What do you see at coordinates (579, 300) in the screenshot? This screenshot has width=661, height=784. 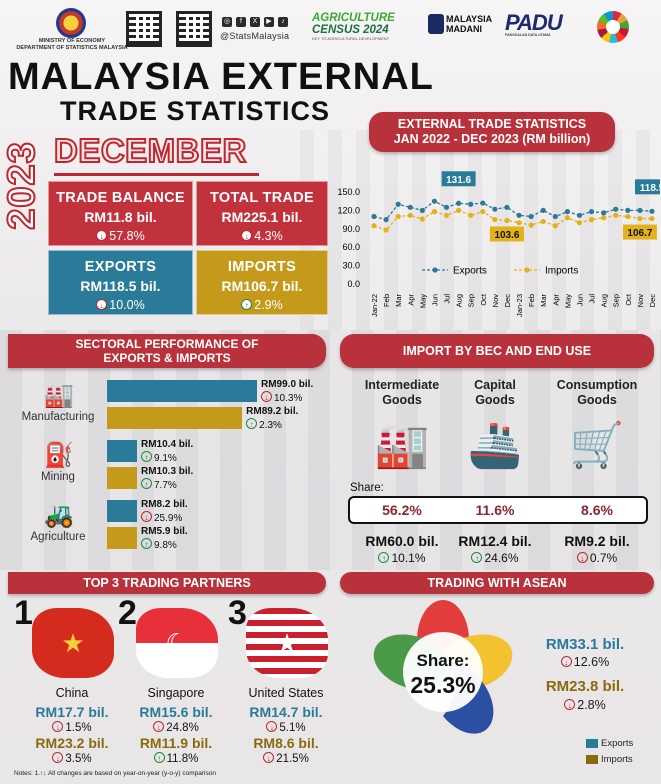 I see `x-tick-label: Jun` at bounding box center [579, 300].